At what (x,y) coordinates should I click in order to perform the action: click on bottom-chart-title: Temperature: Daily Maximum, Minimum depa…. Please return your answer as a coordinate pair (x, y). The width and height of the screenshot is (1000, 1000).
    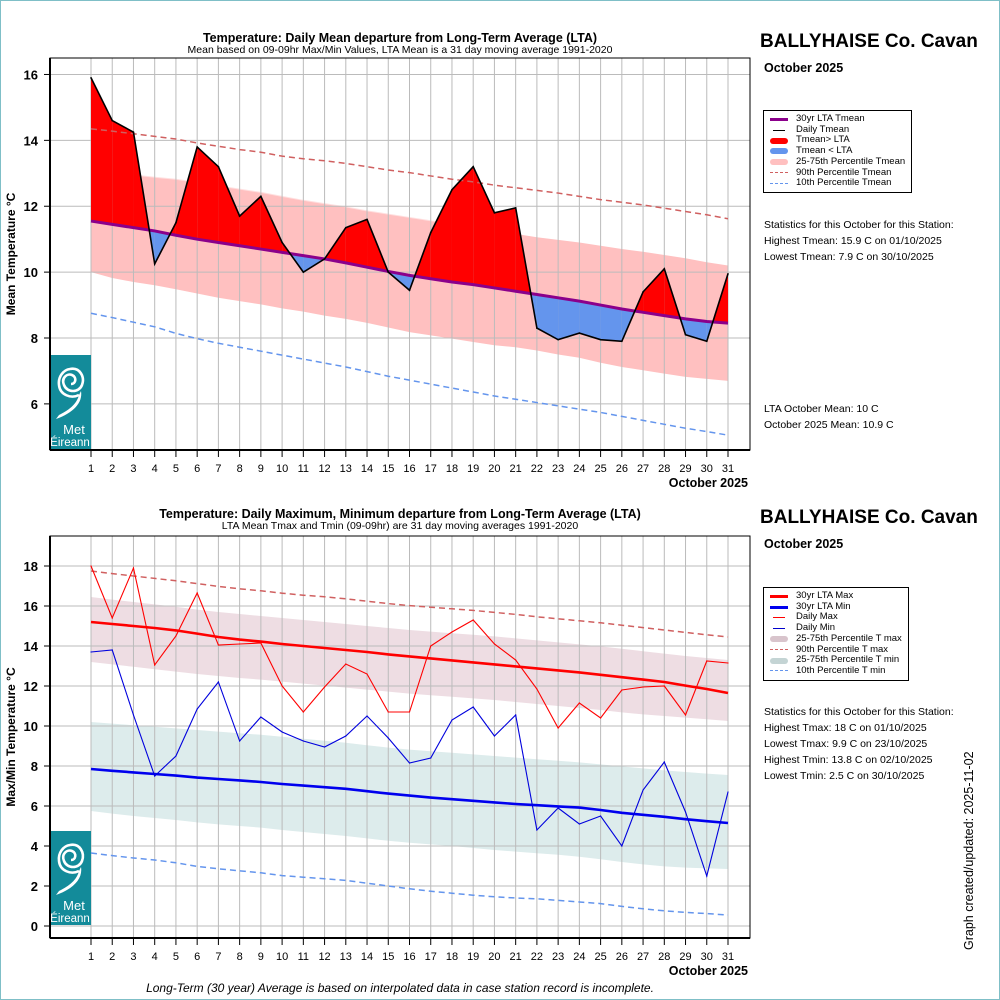
    Looking at the image, I should click on (400, 514).